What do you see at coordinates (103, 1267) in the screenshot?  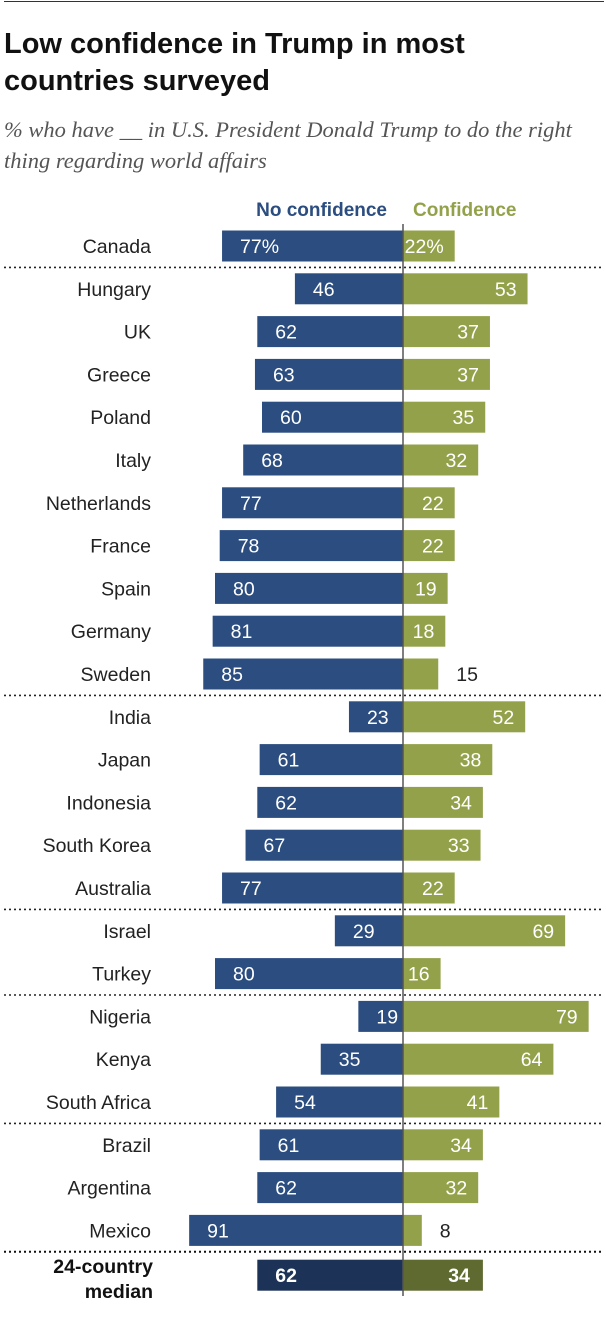 I see `median-label-line1: 24-country` at bounding box center [103, 1267].